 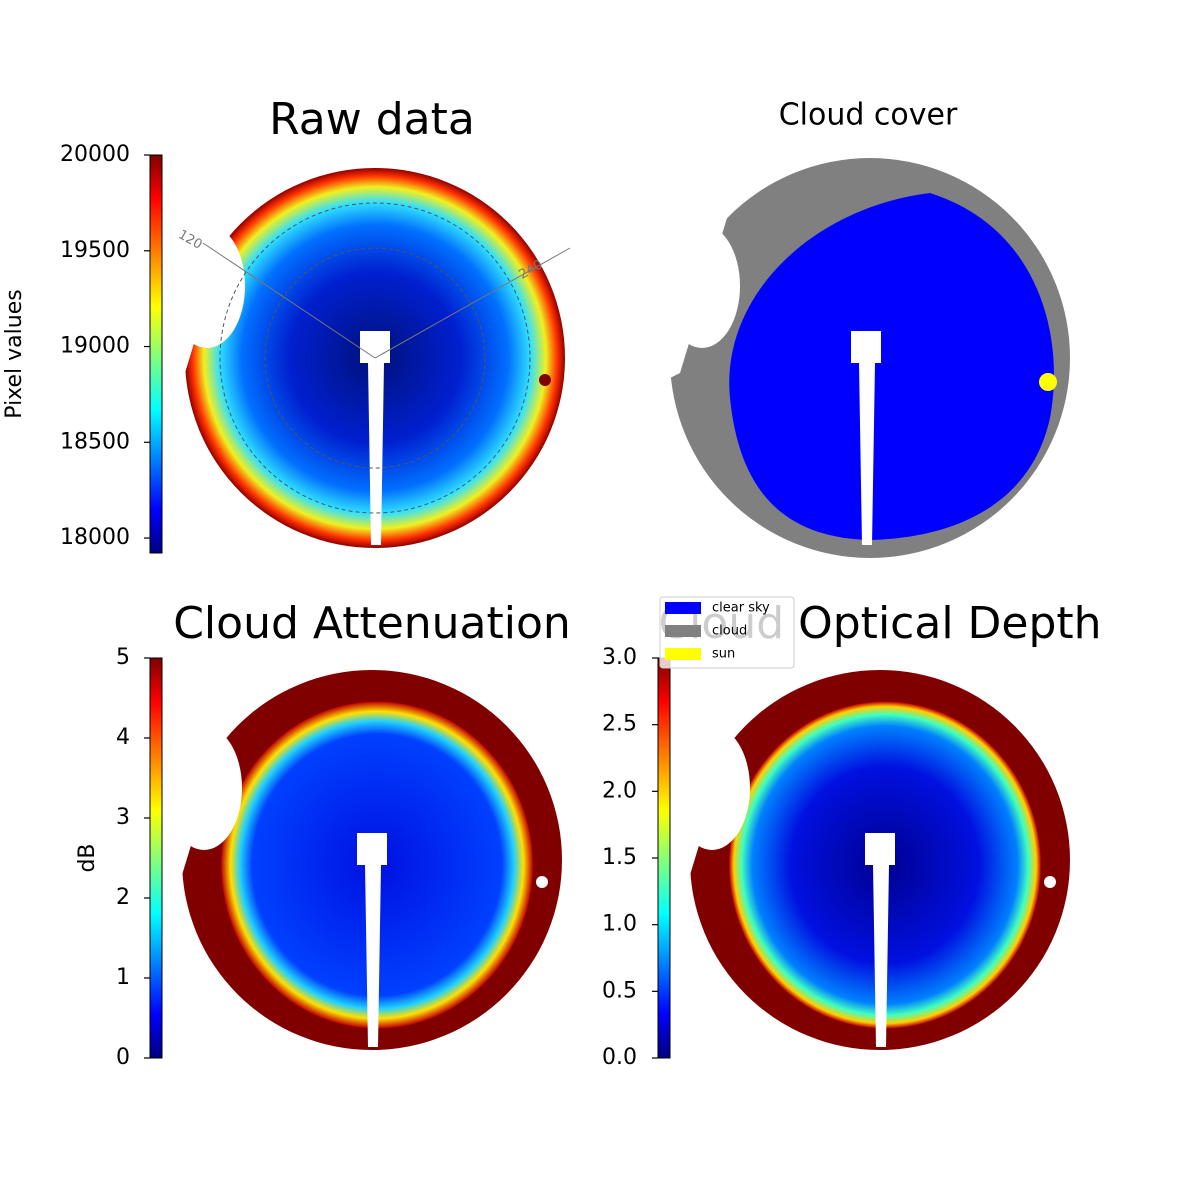 I want to click on colorbar-tick-label: 18500, so click(x=95, y=441).